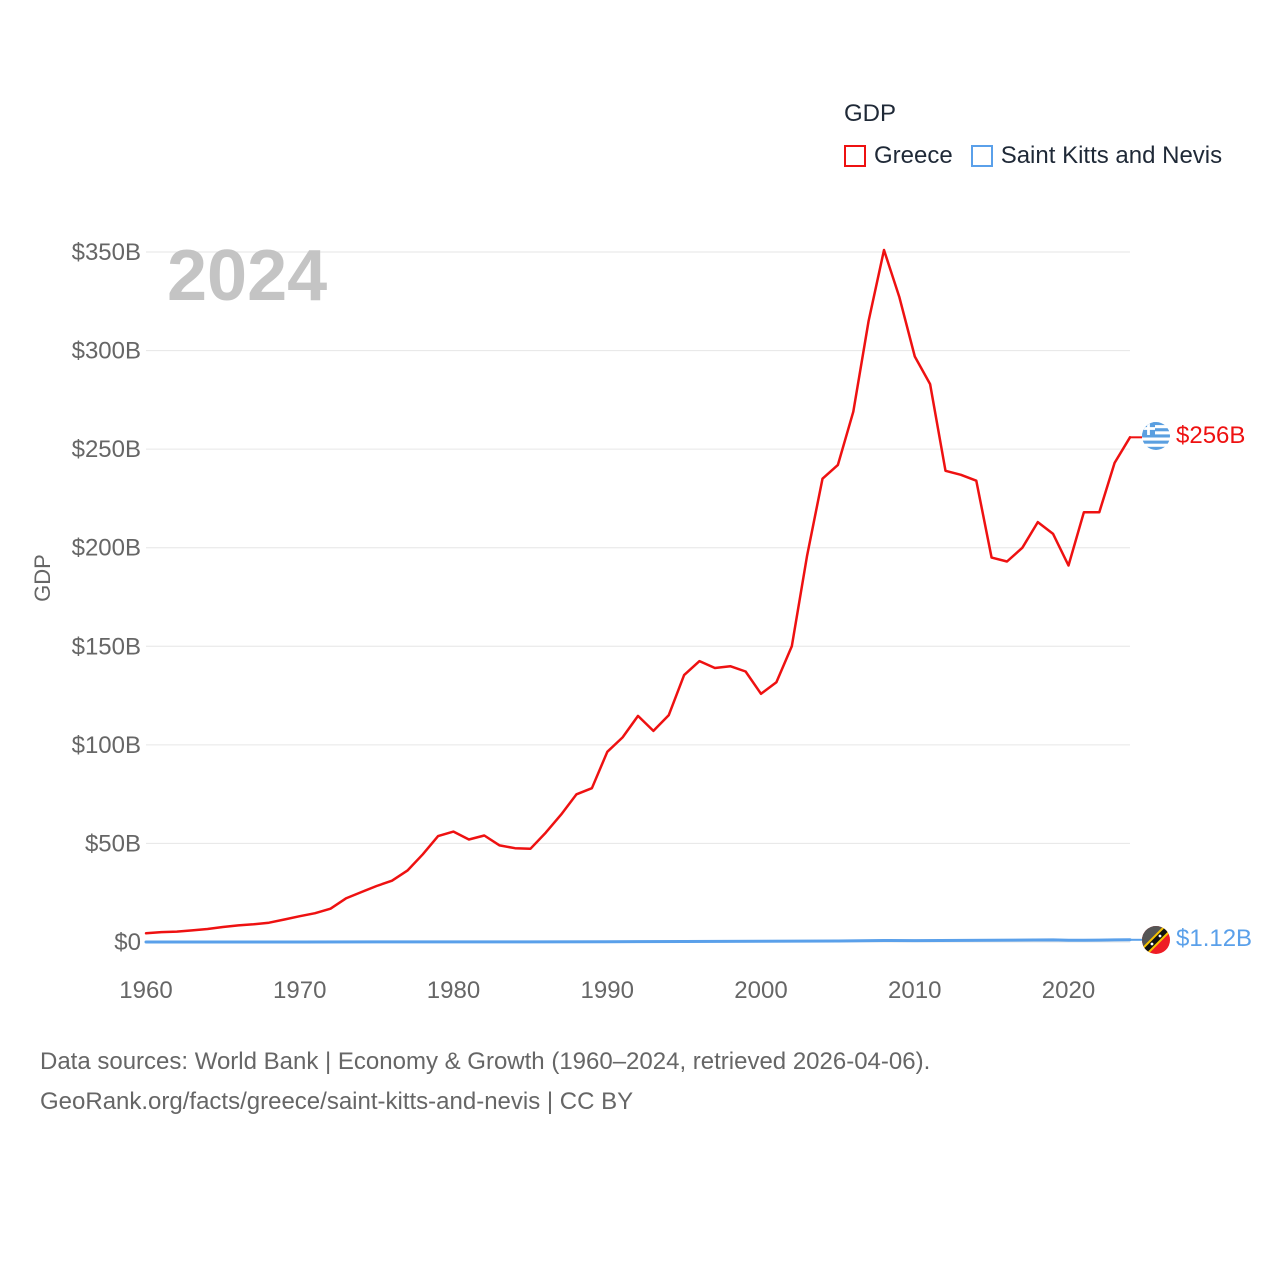 This screenshot has height=1280, width=1280. What do you see at coordinates (127, 942) in the screenshot?
I see `y-tick-label: $0` at bounding box center [127, 942].